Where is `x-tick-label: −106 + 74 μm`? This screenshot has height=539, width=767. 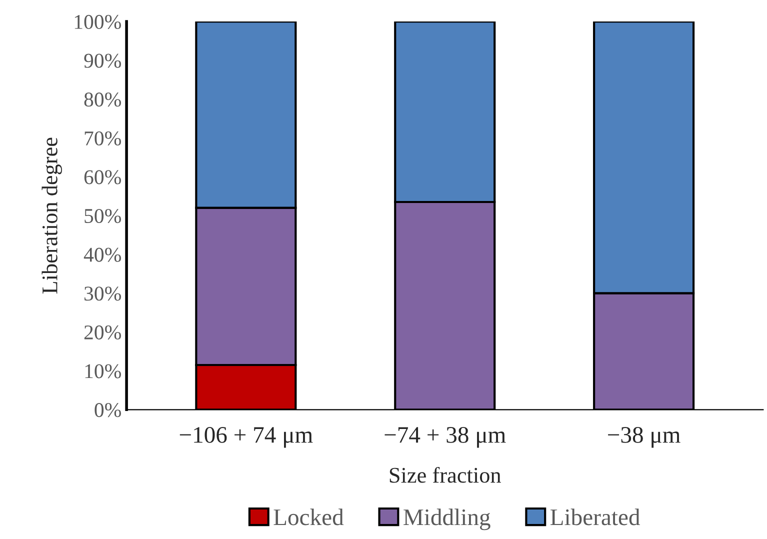
x-tick-label: −106 + 74 μm is located at coordinates (246, 437).